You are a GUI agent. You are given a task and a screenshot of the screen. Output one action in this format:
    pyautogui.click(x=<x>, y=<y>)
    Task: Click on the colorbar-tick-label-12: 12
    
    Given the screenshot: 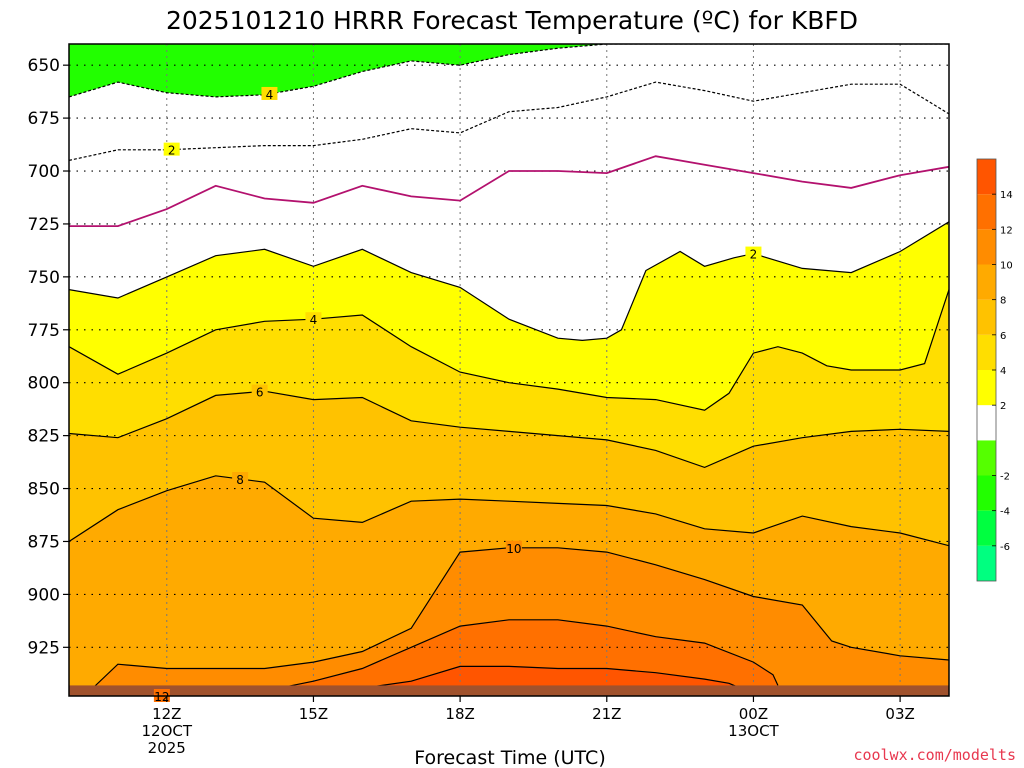 What is the action you would take?
    pyautogui.click(x=1006, y=230)
    